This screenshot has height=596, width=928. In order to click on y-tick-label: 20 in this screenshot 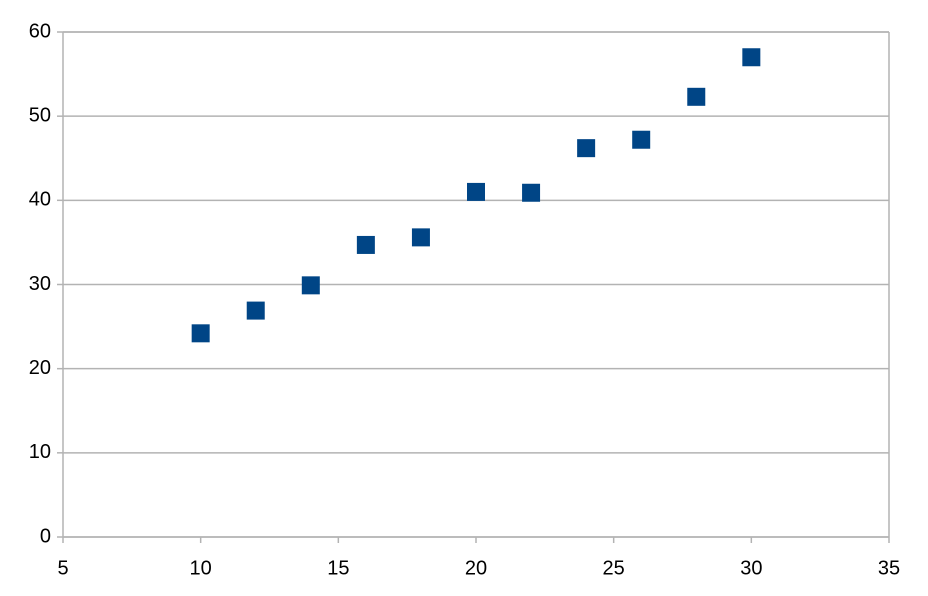, I will do `click(40, 368)`.